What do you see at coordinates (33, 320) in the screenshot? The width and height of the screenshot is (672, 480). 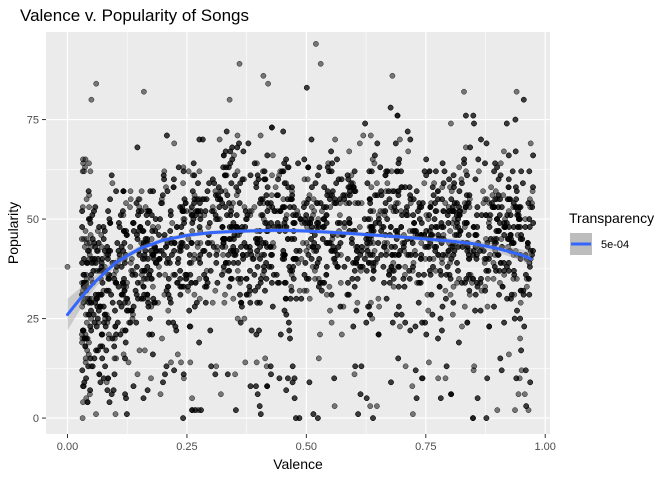 I see `y-tick-label: 25` at bounding box center [33, 320].